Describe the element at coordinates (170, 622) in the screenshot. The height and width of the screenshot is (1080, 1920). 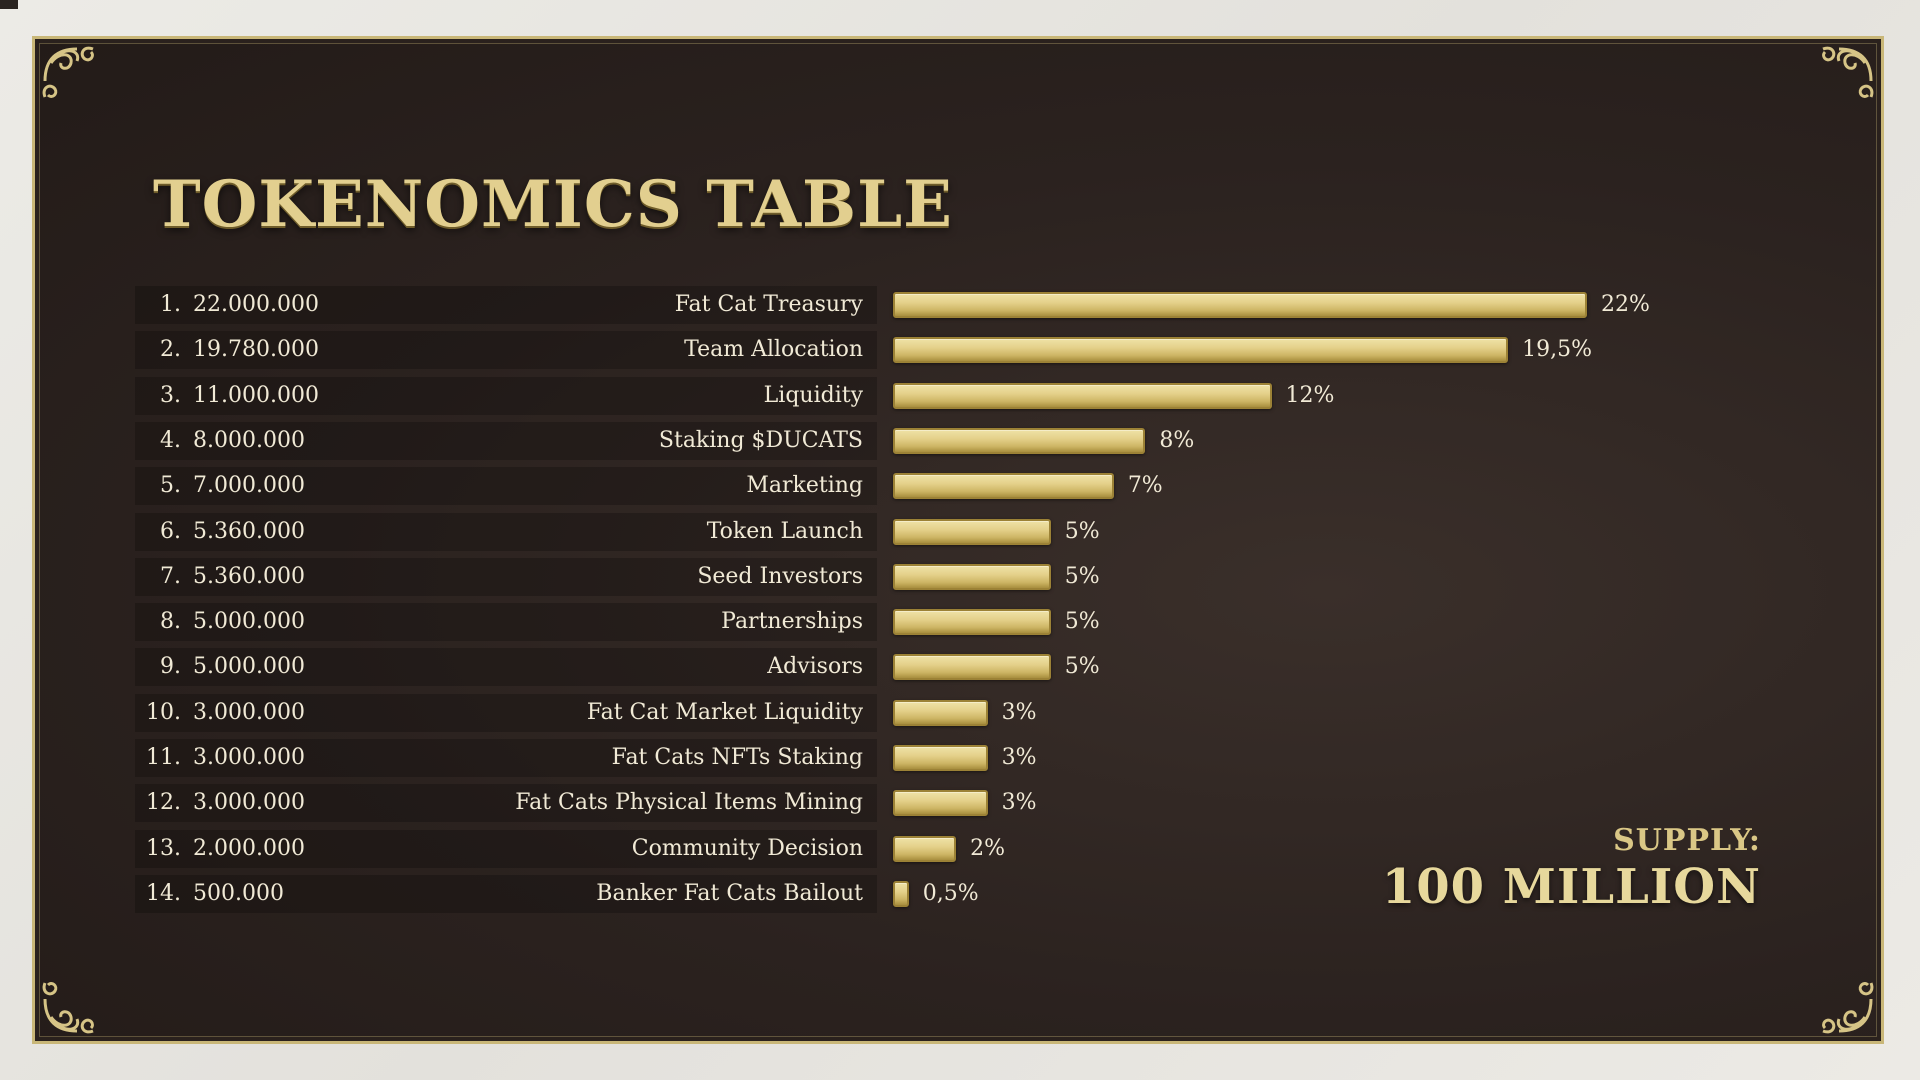
I see `row-rank: 8.` at that location.